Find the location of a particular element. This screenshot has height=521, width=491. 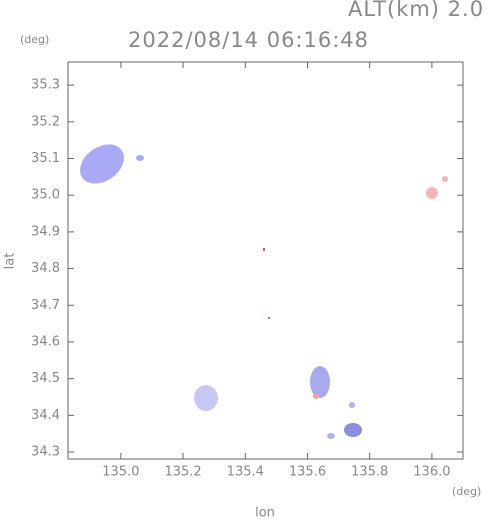

y-tick-label: 34.9 is located at coordinates (45, 231).